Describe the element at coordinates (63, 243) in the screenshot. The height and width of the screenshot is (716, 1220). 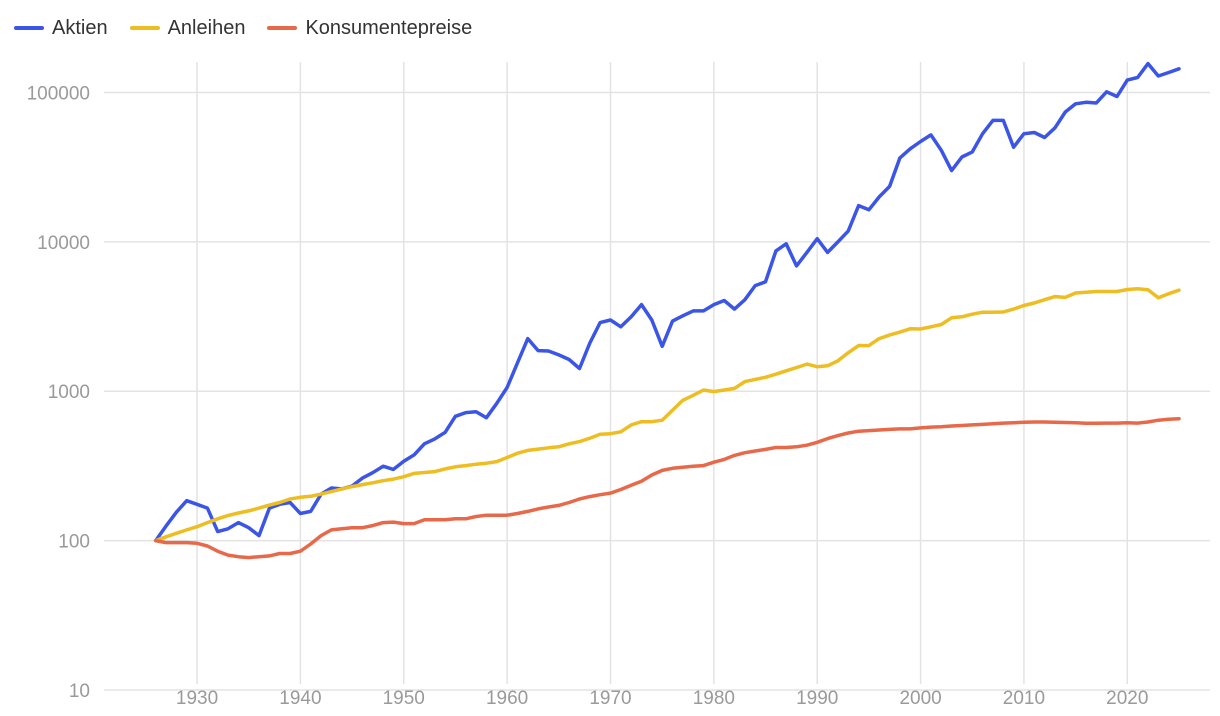
I see `y-tick-label-10000: 10000` at that location.